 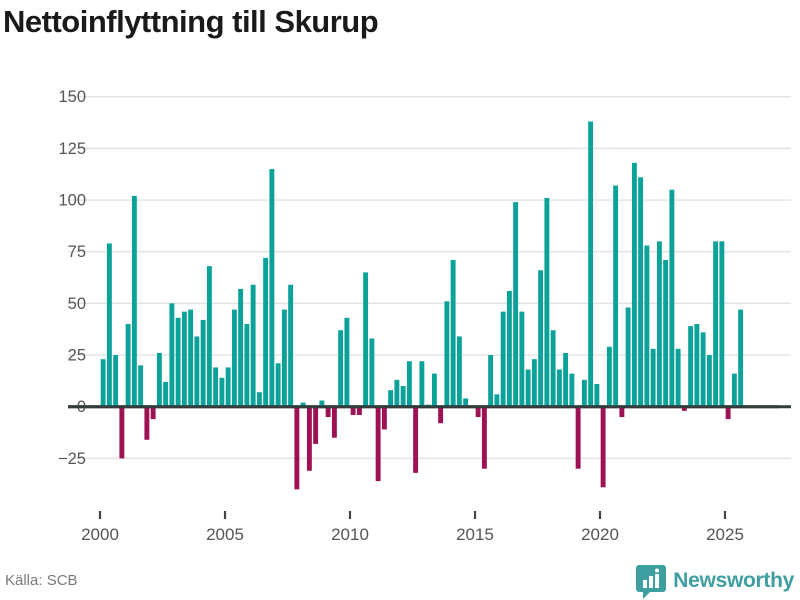 I want to click on bar-2014-q2, so click(x=459, y=371).